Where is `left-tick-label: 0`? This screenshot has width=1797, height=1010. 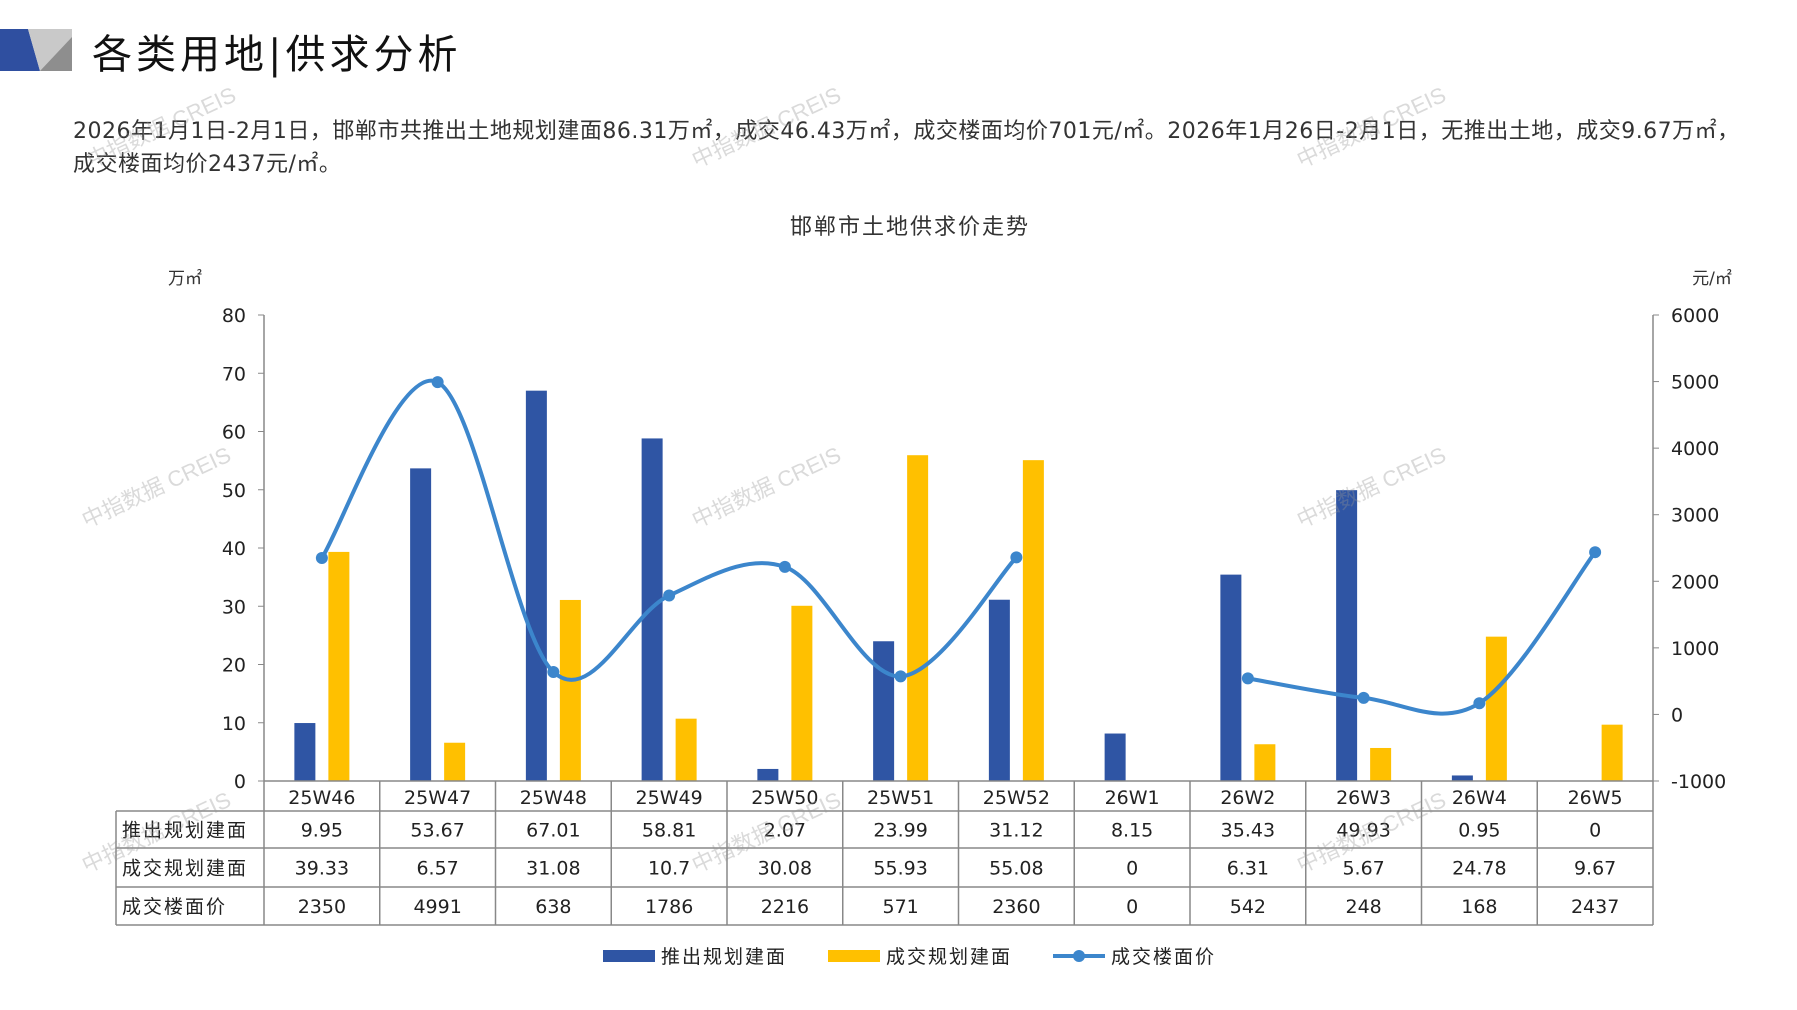 left-tick-label: 0 is located at coordinates (240, 782).